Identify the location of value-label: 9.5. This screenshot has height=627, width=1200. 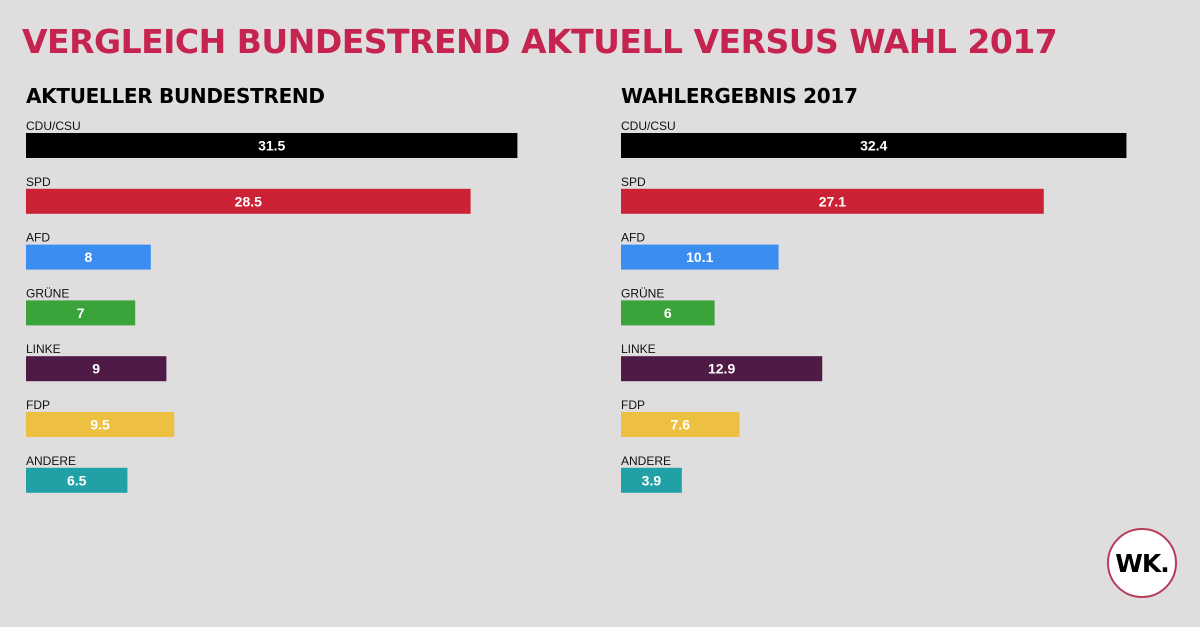
(100, 425).